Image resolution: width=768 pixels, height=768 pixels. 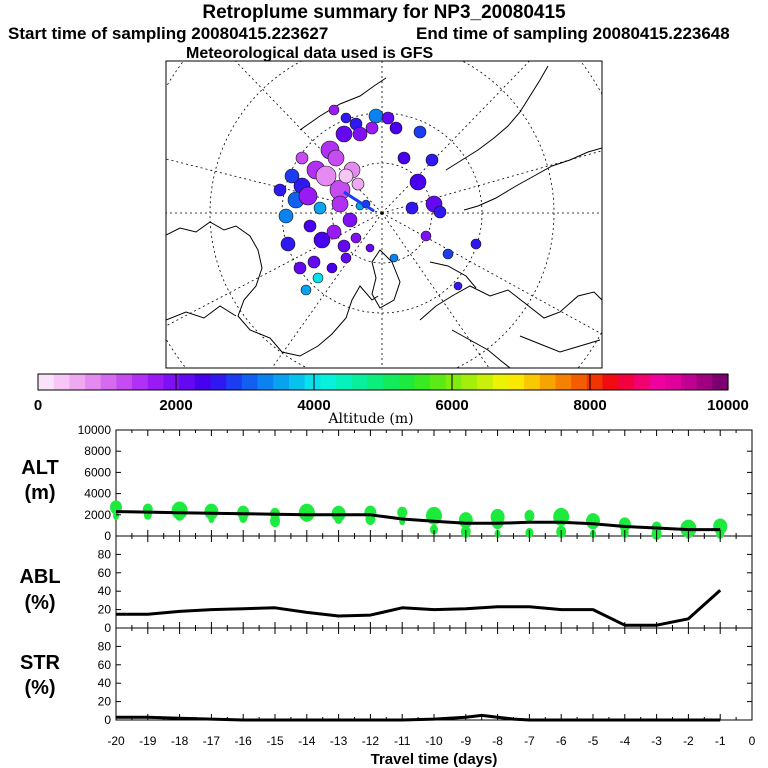 I want to click on x-tick-label: -3, so click(x=656, y=741).